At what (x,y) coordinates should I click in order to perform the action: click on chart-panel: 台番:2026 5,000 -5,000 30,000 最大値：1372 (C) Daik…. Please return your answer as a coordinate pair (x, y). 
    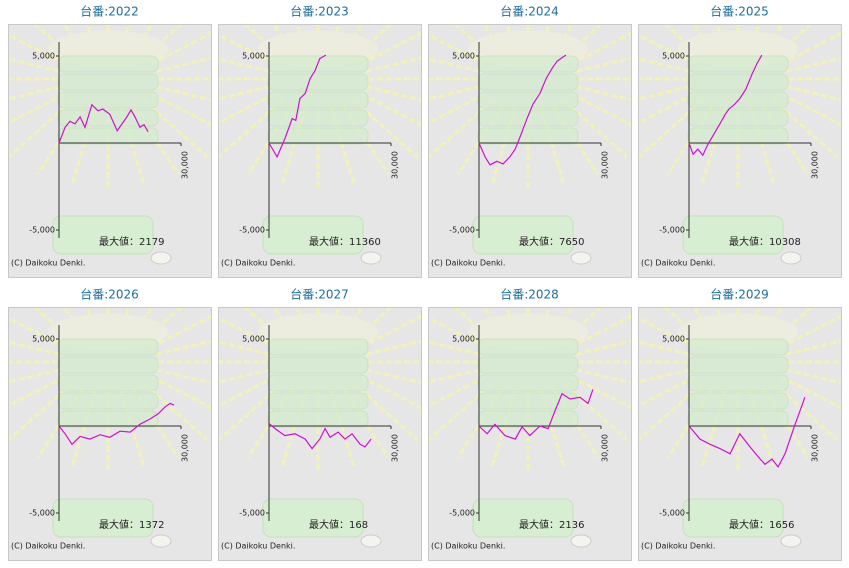
    Looking at the image, I should click on (110, 424).